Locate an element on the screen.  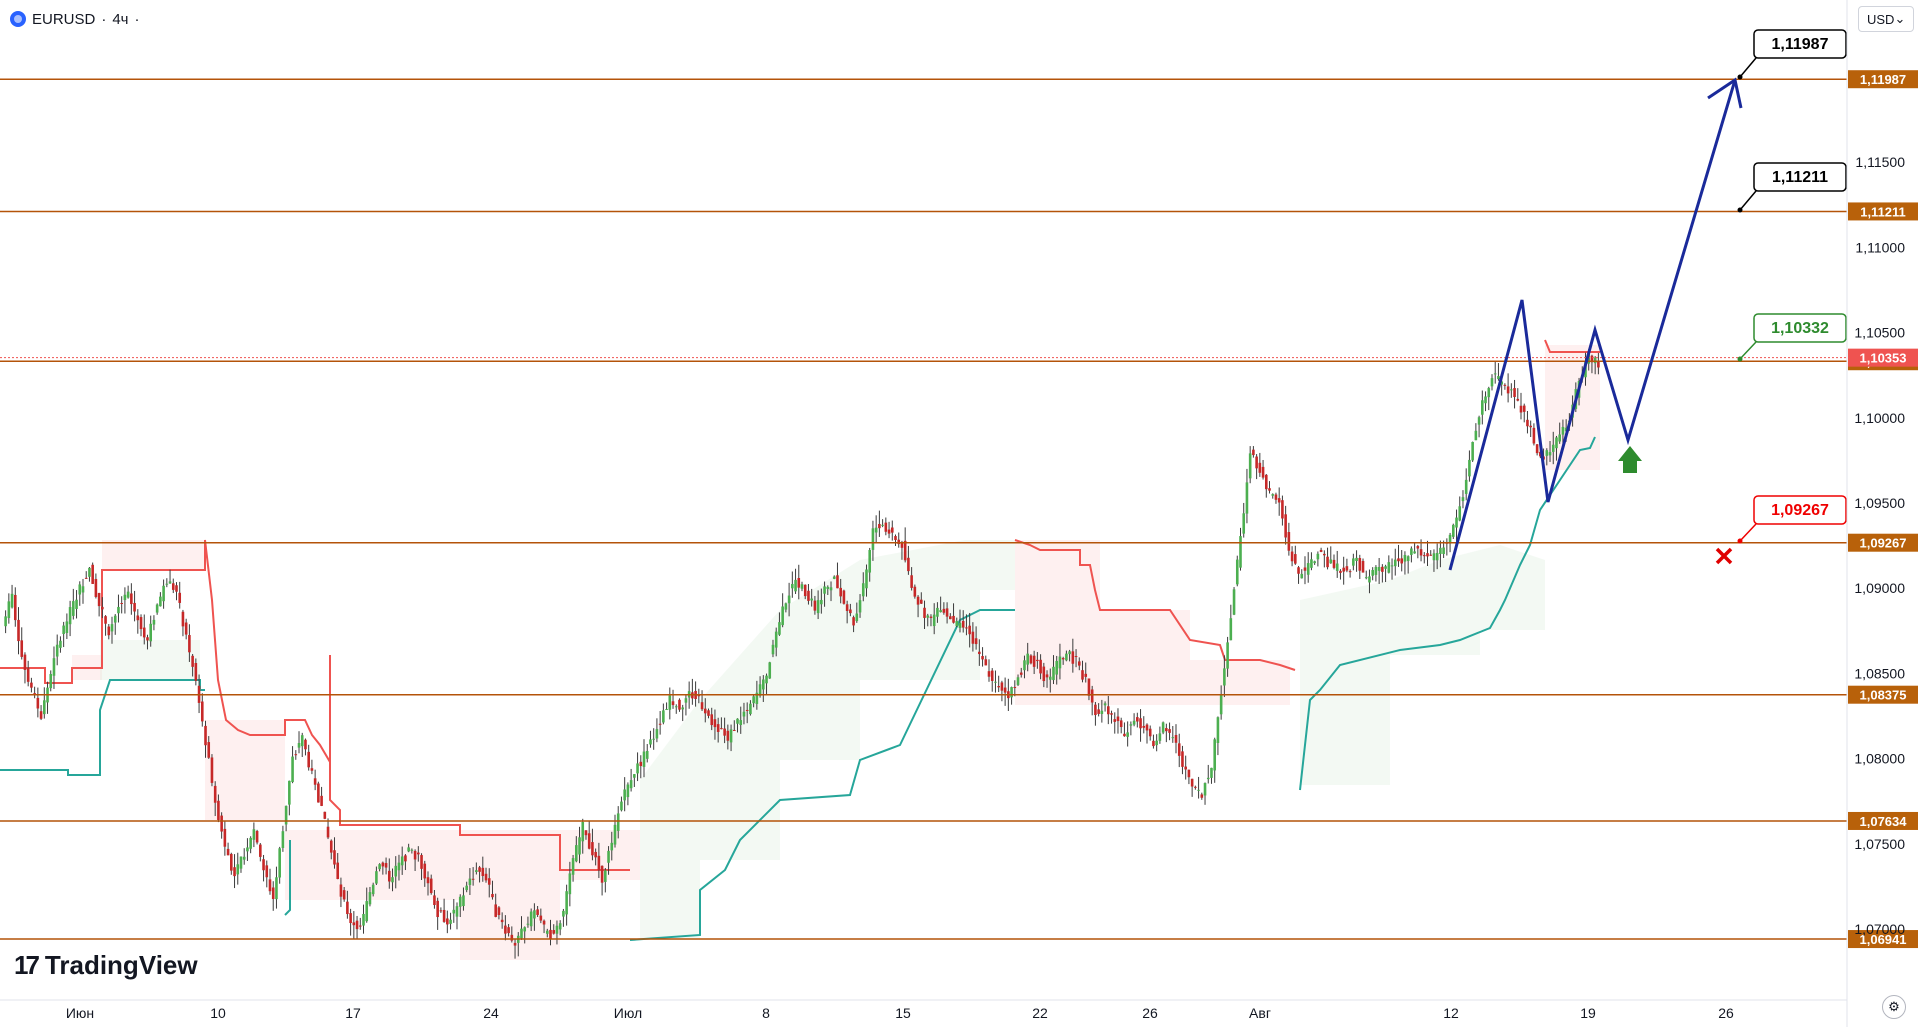
currency-select: USD ⌄ is located at coordinates (1886, 19).